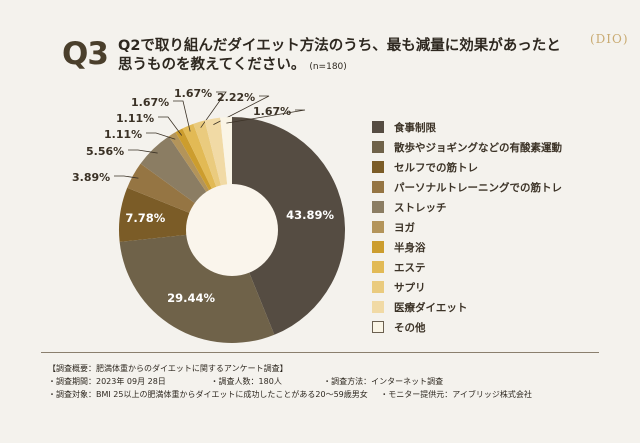 This screenshot has width=640, height=443. What do you see at coordinates (339, 46) in the screenshot?
I see `title-line-1: Q2で取り組んだダイエット方法のうち、最も減量に効果があったと` at bounding box center [339, 46].